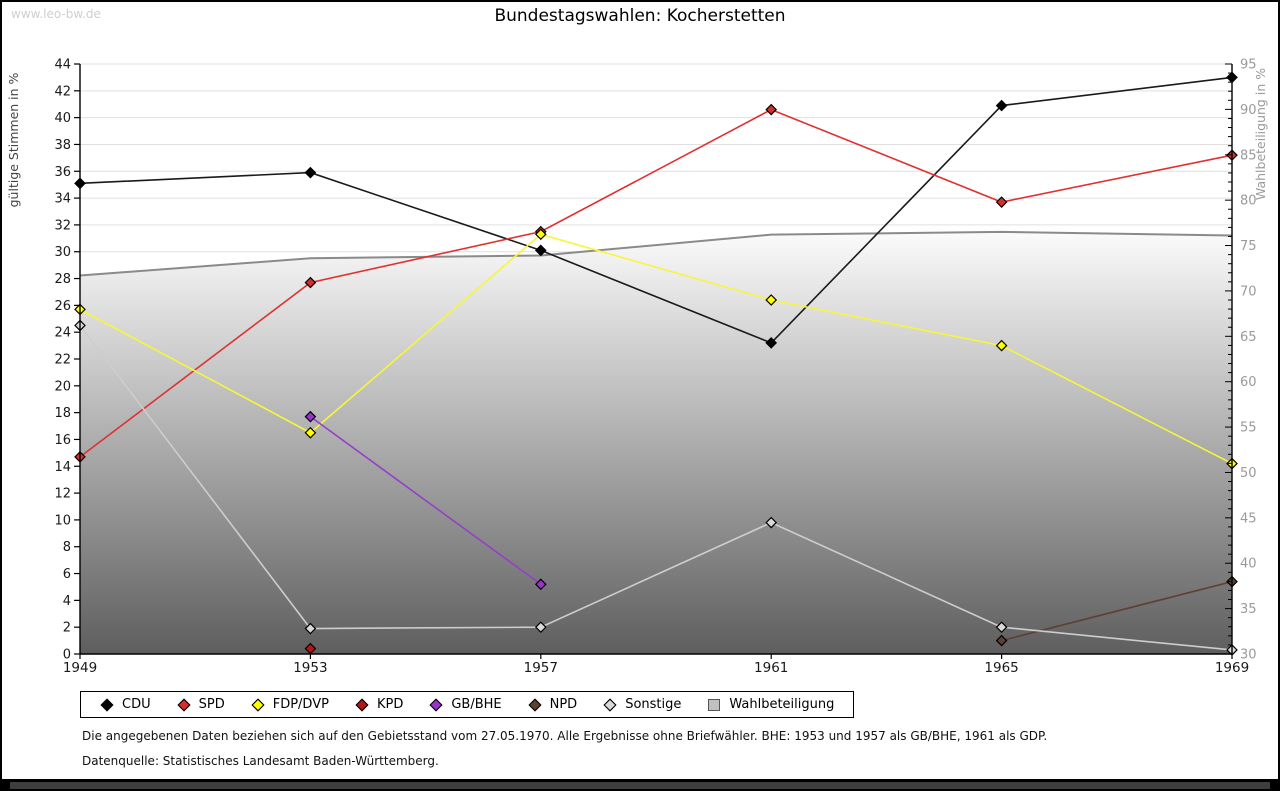 The width and height of the screenshot is (1280, 791). I want to click on y-left-tick-label: 10, so click(62, 520).